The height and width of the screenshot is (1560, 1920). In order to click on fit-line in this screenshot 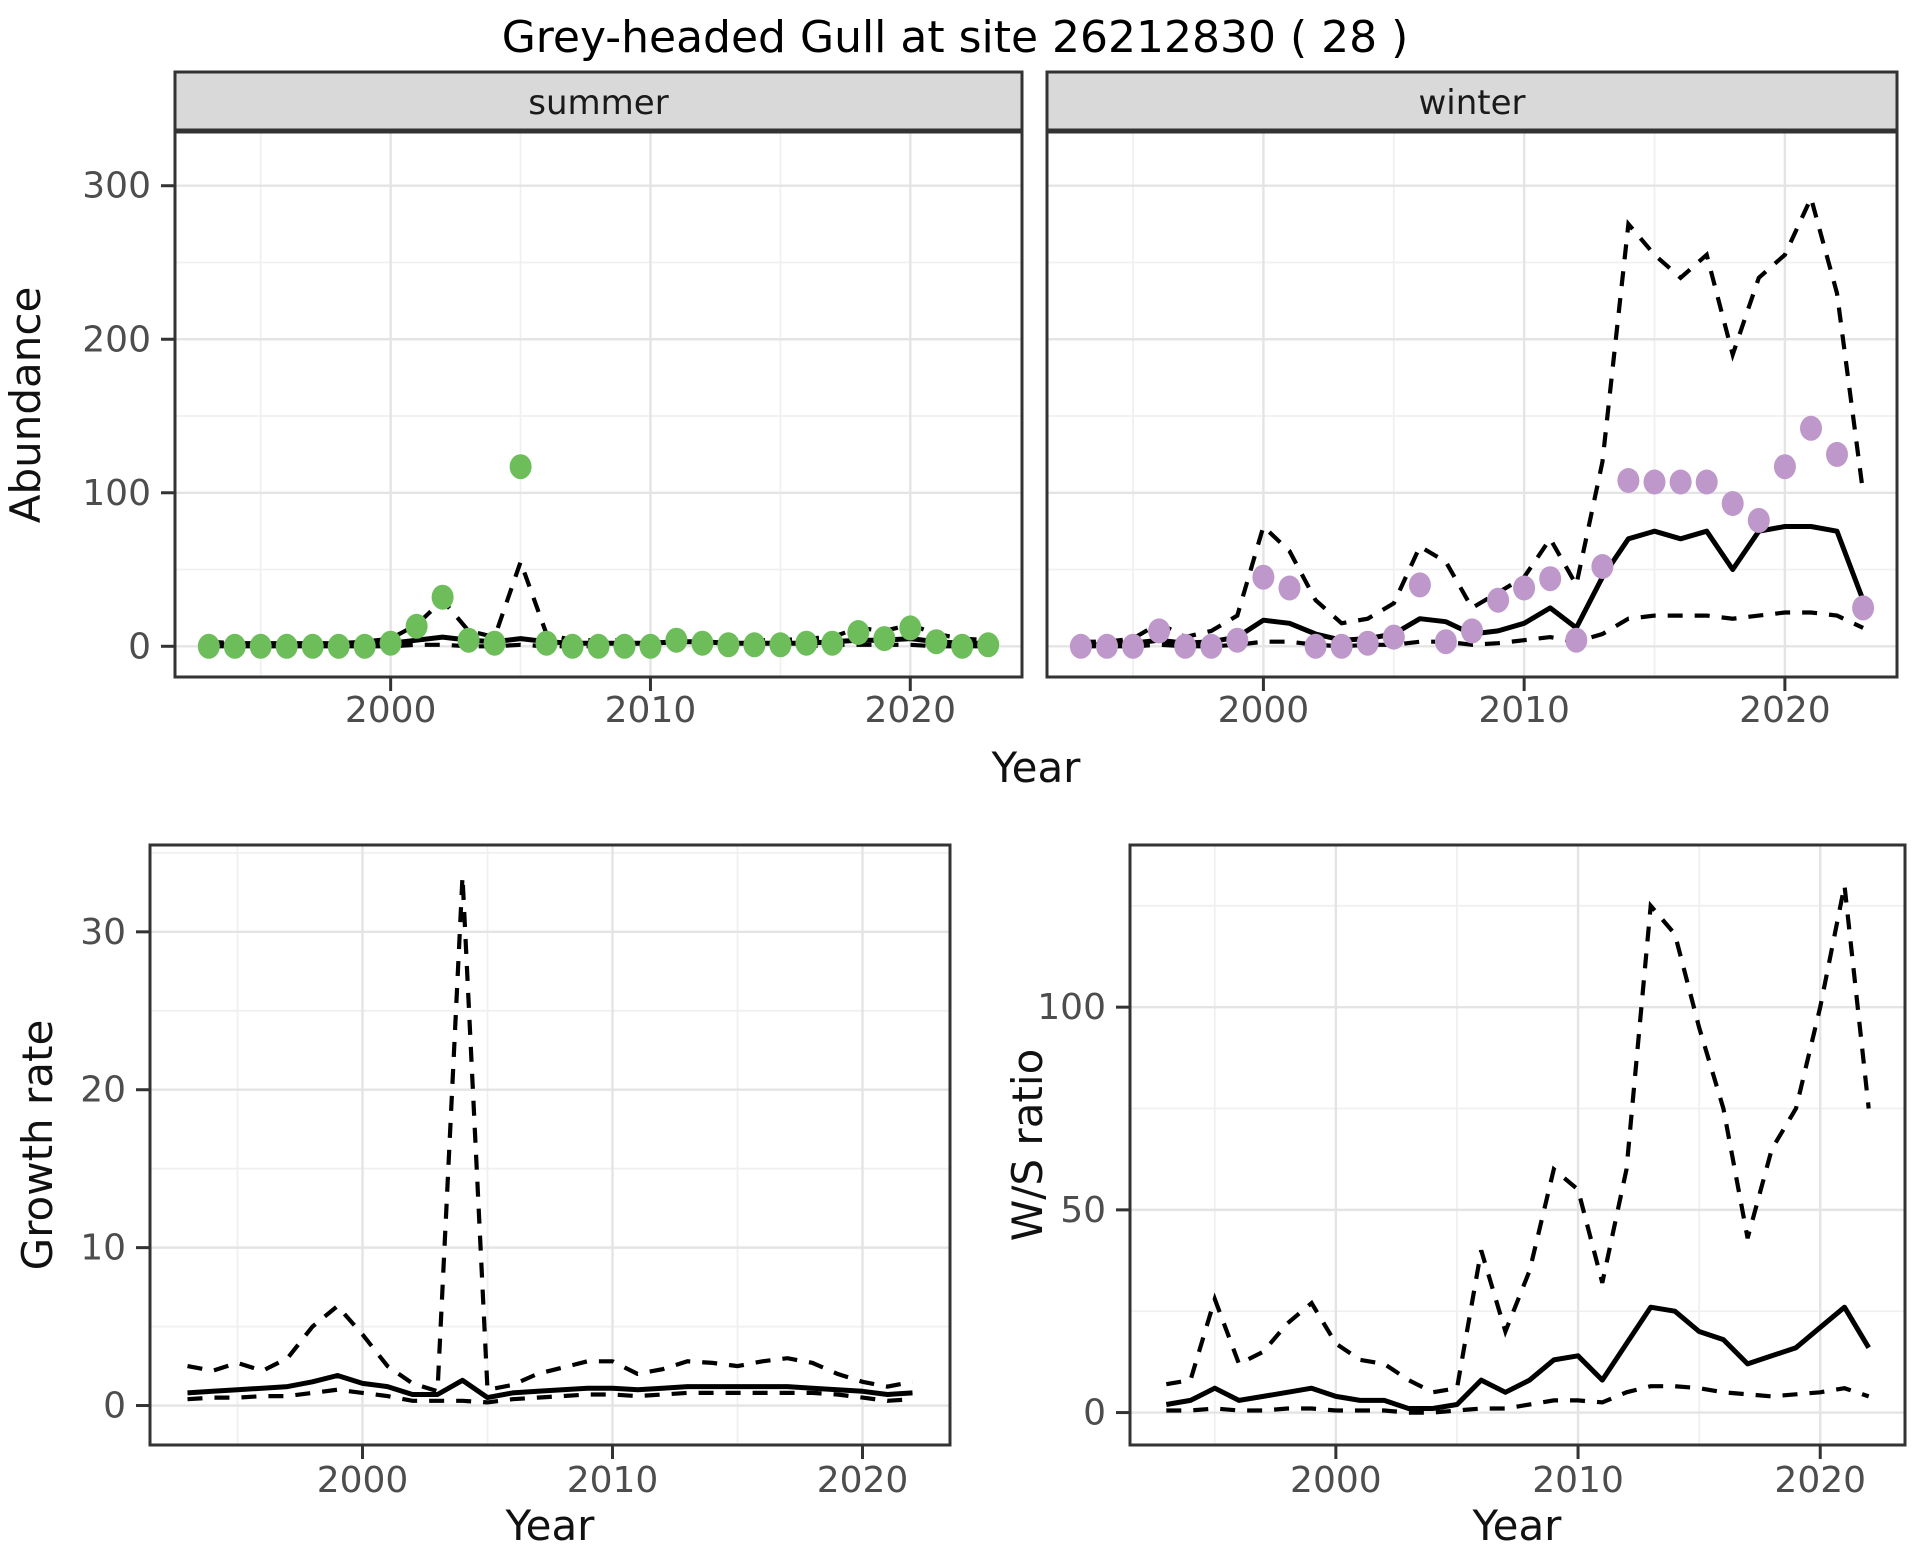, I will do `click(1518, 1357)`.